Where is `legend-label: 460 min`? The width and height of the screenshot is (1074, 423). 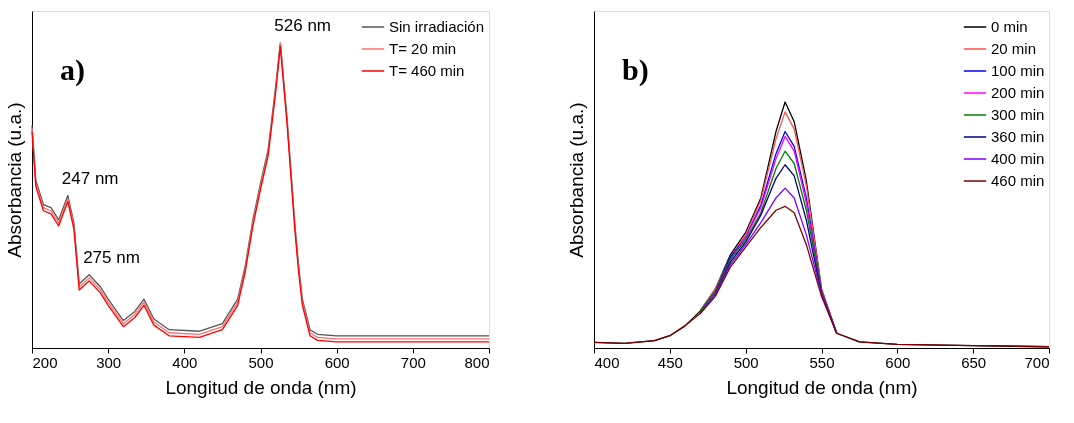 legend-label: 460 min is located at coordinates (1018, 180).